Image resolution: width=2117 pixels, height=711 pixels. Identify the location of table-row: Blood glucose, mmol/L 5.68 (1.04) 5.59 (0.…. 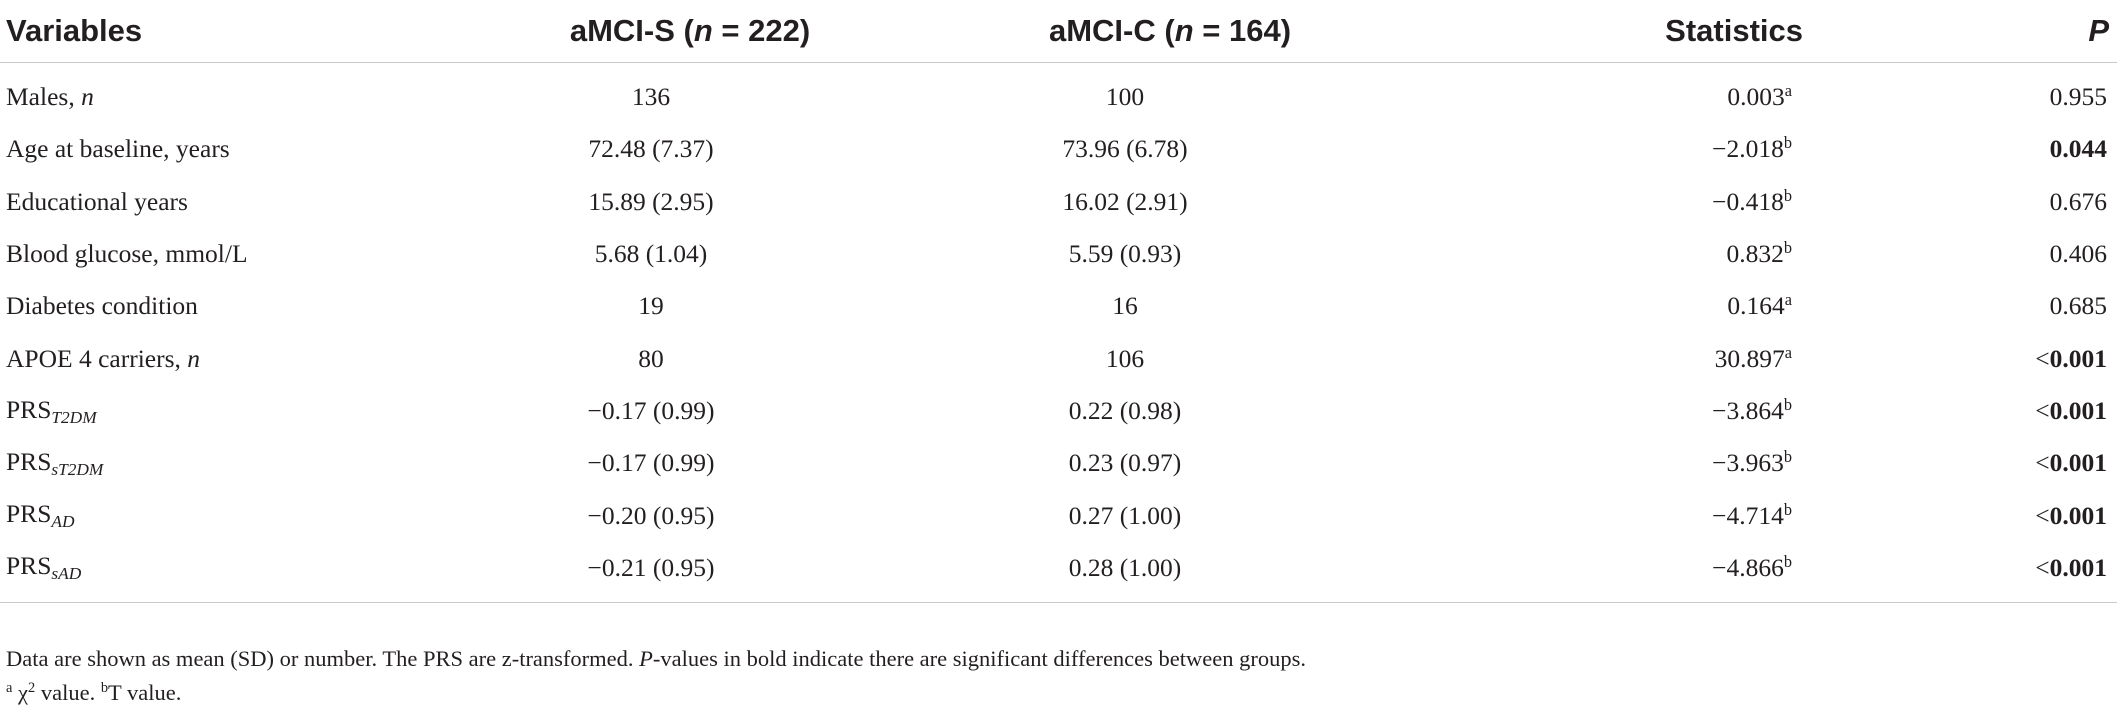
(1058, 254).